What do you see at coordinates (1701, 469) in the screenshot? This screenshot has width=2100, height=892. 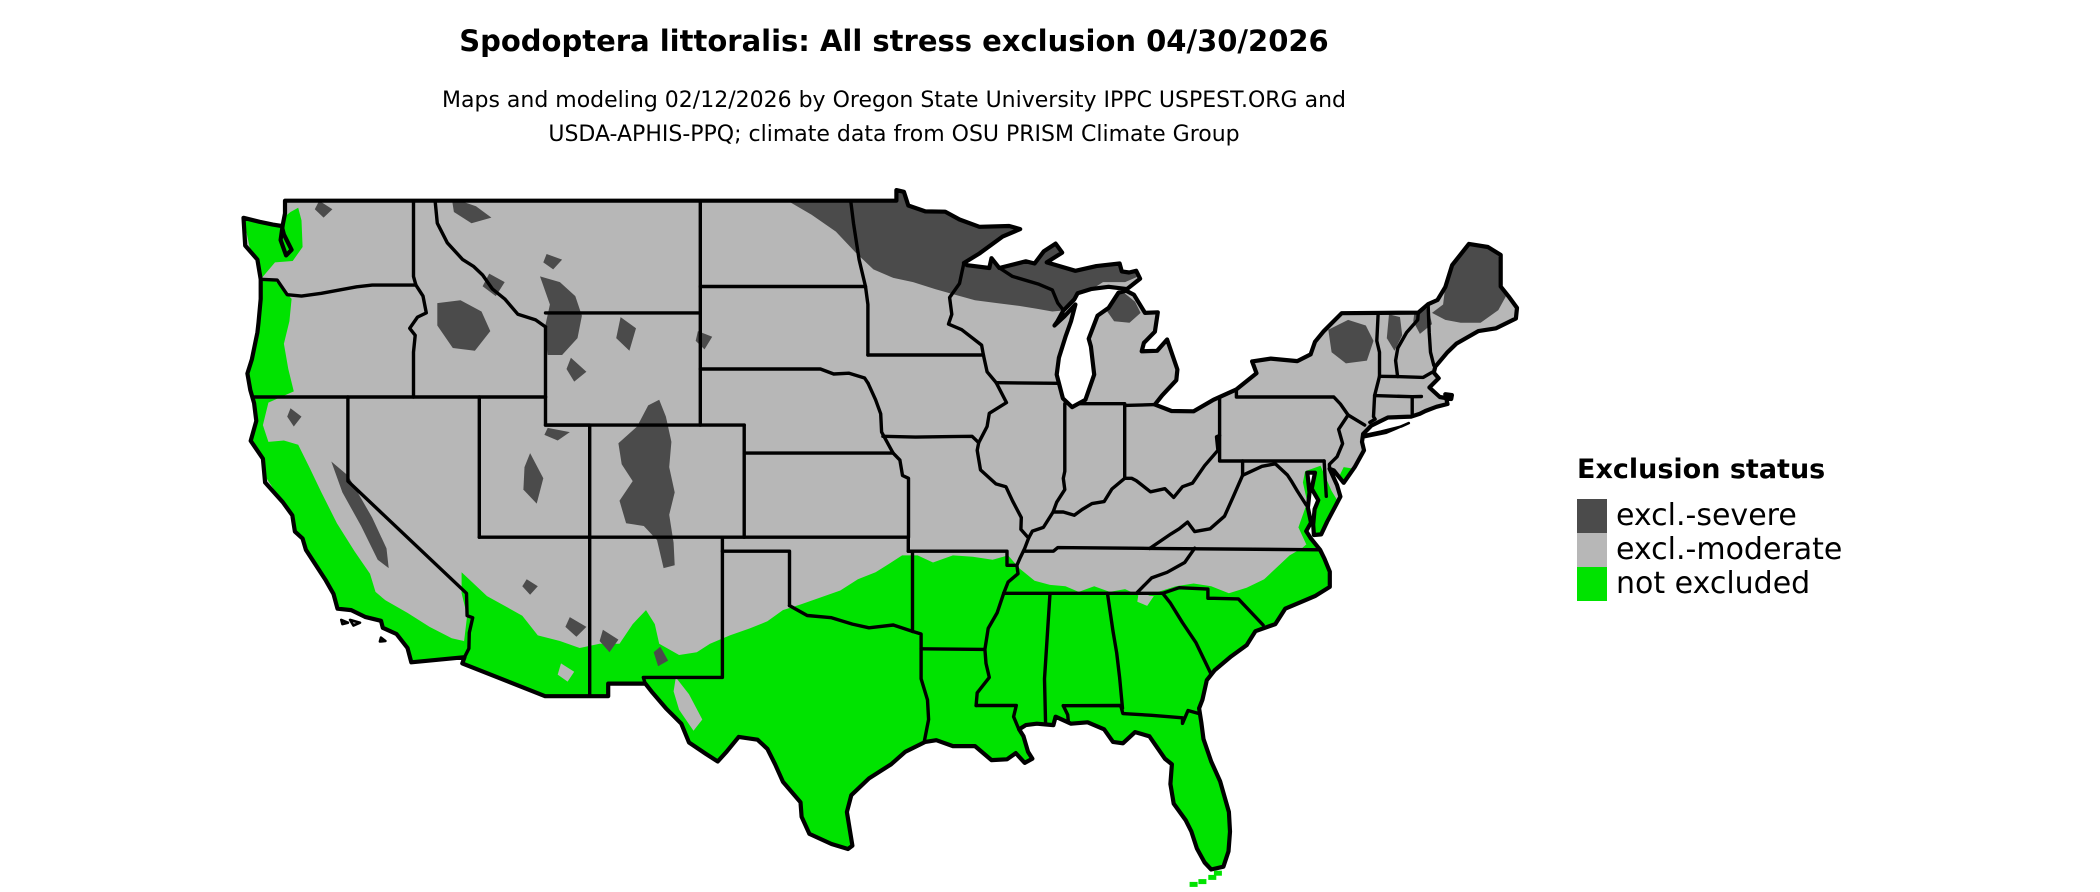 I see `legend-title: Exclusion status` at bounding box center [1701, 469].